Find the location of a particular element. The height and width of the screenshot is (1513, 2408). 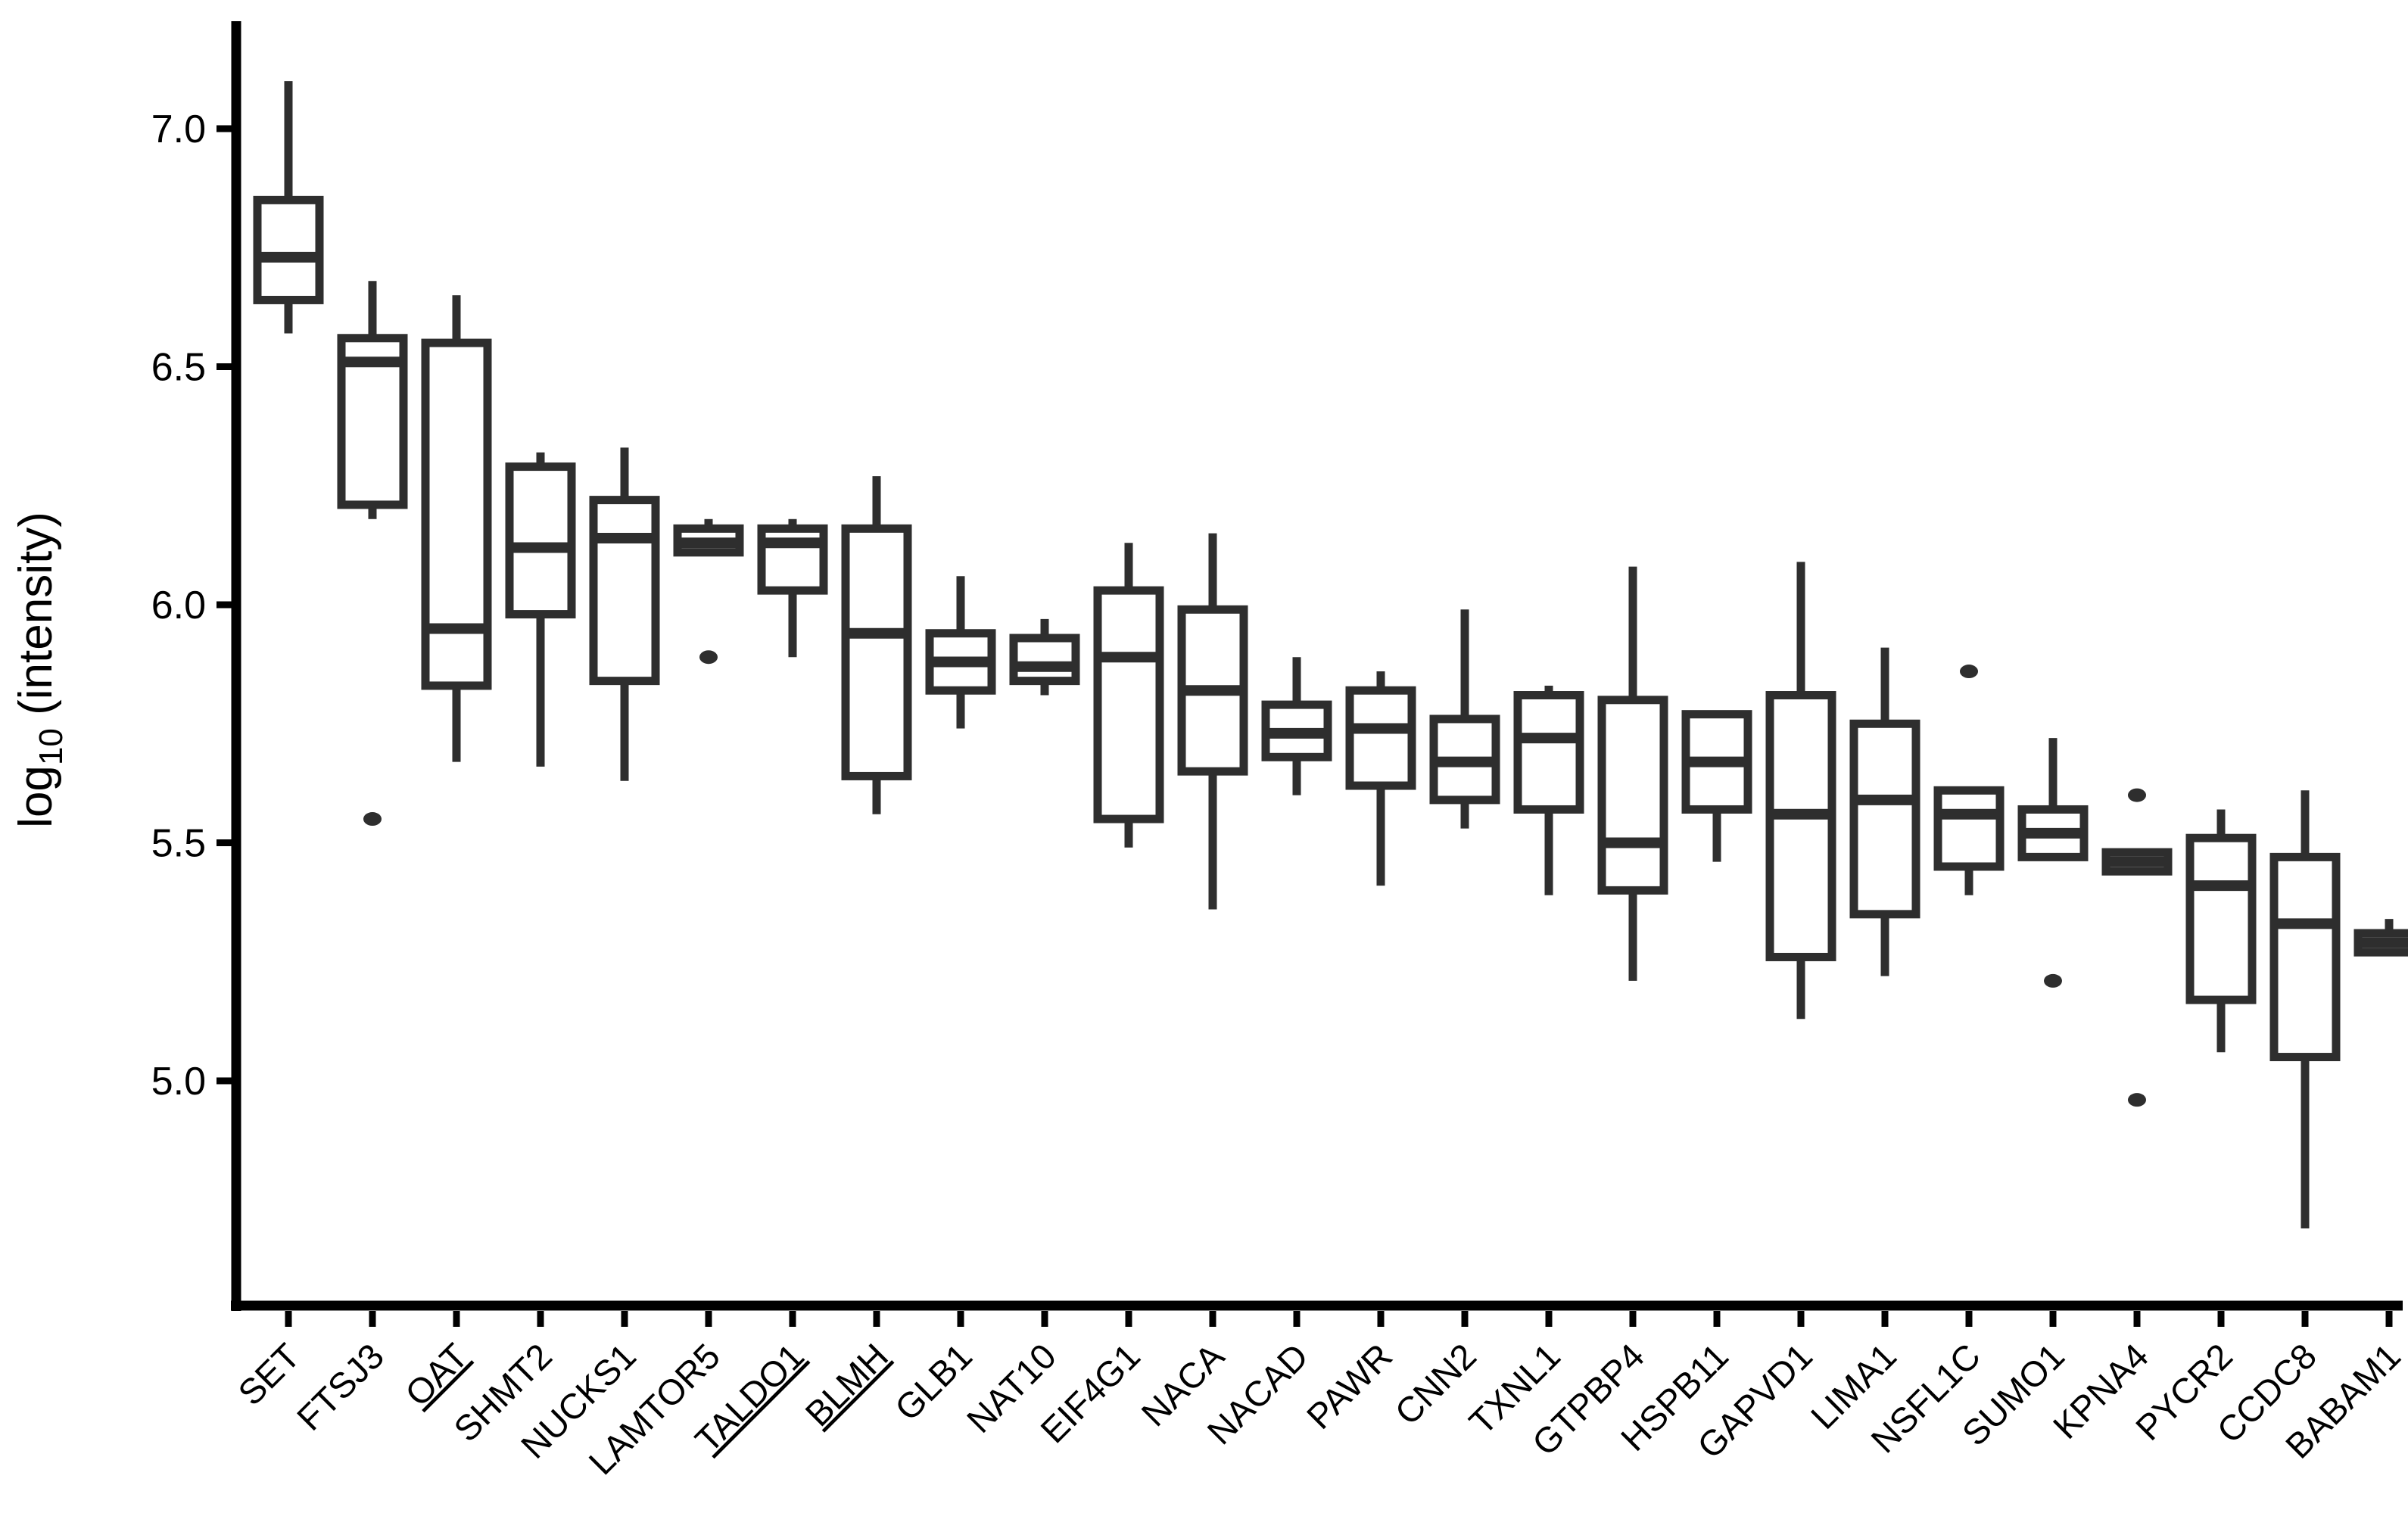

iqr-box-NAT10 is located at coordinates (1045, 660).